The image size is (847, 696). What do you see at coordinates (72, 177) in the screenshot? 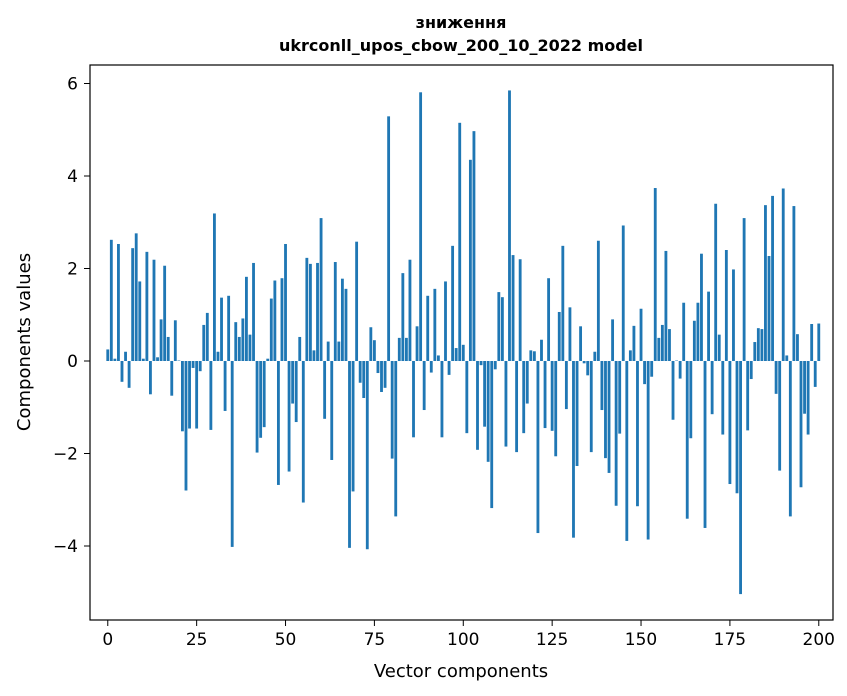
I see `y-tick-label: 4` at bounding box center [72, 177].